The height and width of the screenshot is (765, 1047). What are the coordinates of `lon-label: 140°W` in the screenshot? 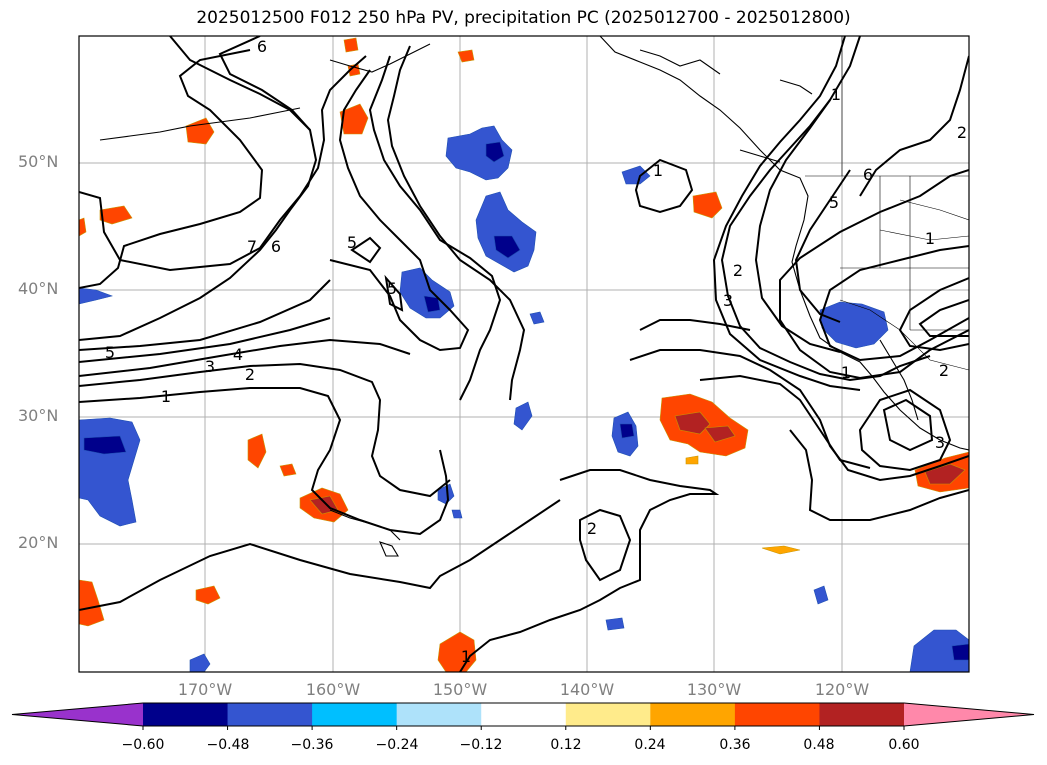 It's located at (587, 689).